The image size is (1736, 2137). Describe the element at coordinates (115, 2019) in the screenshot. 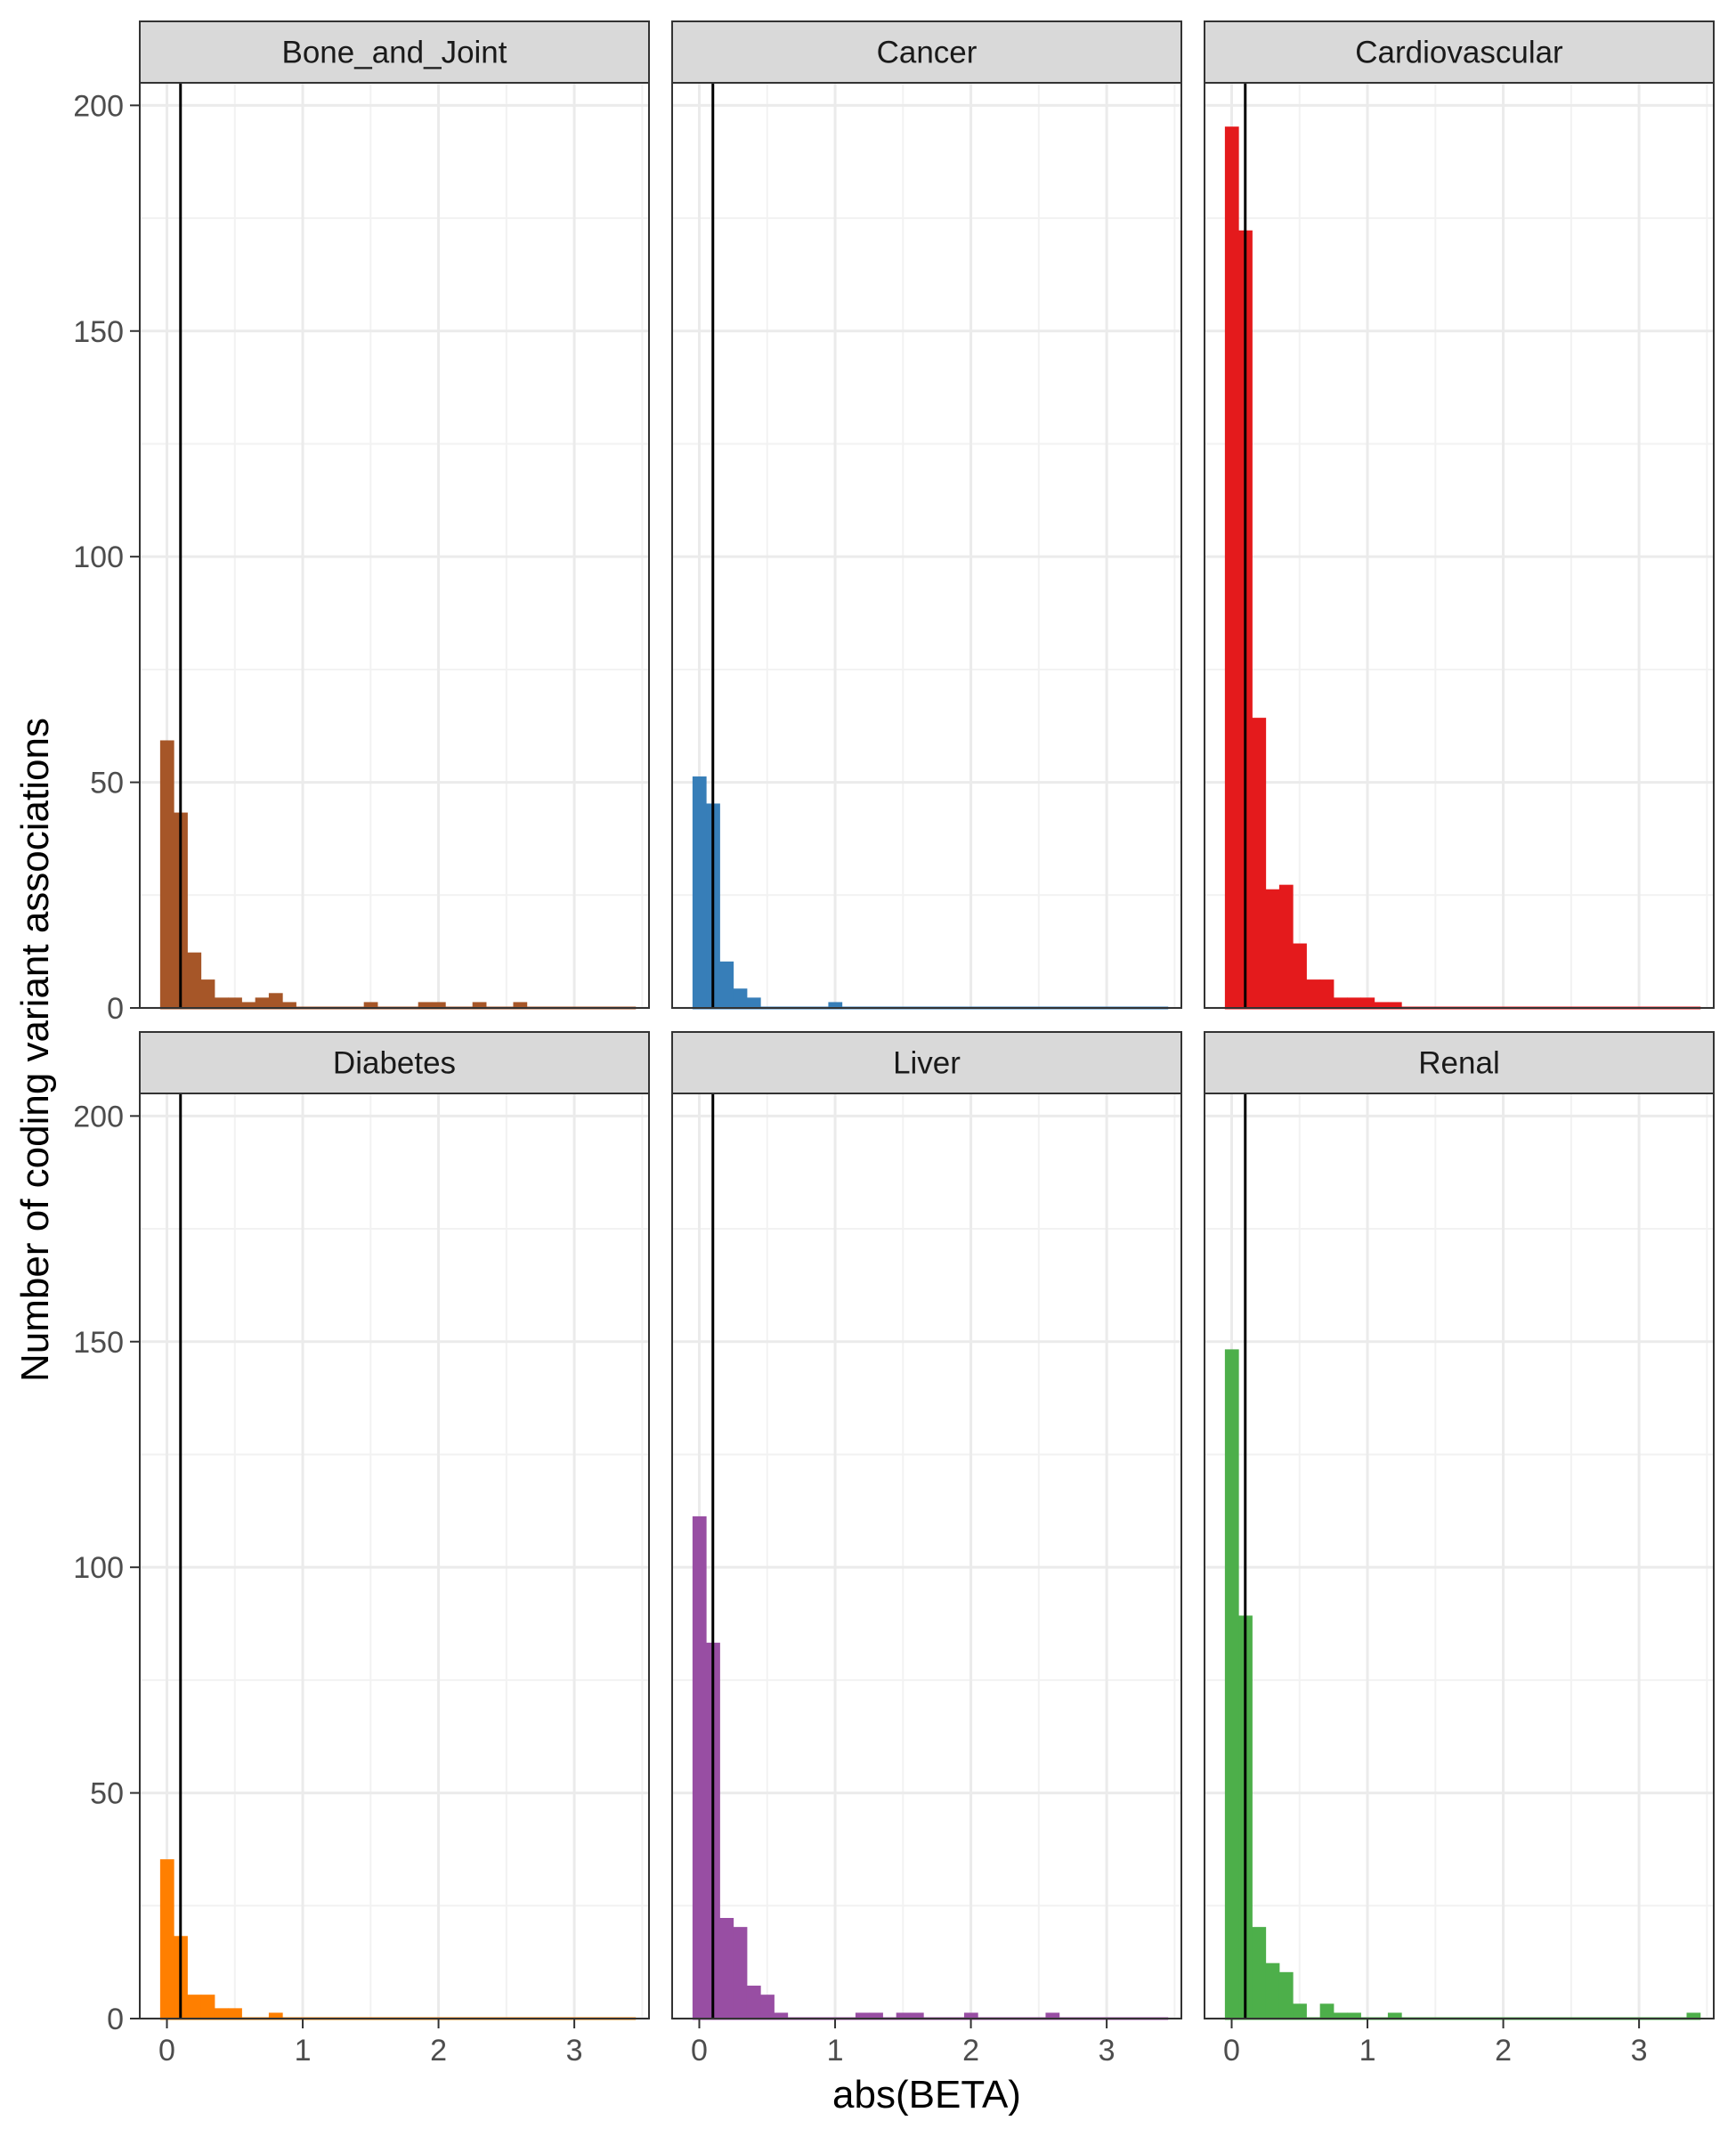

I see `y-tick-label: 0` at that location.